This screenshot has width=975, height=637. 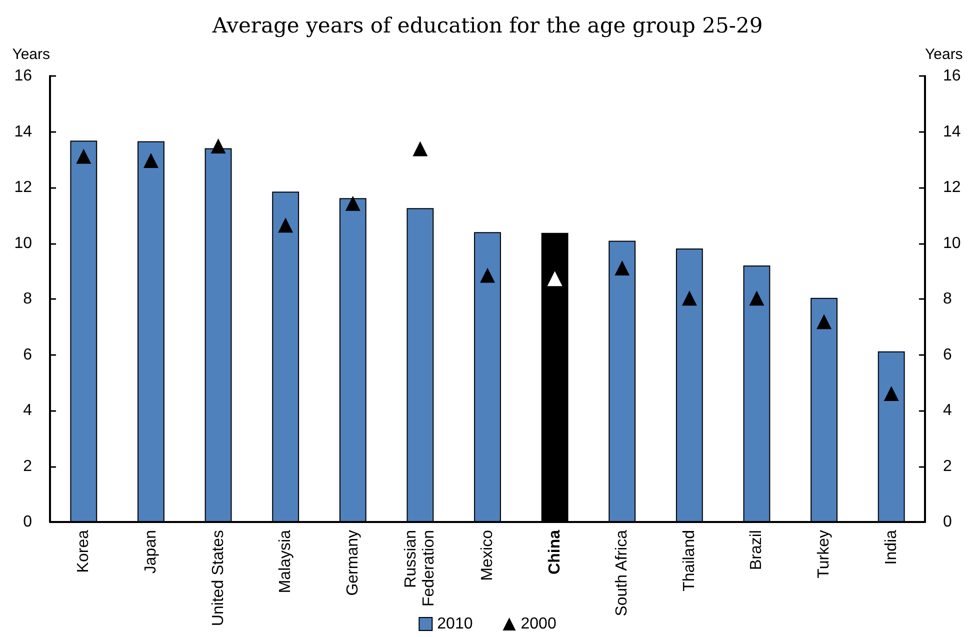 I want to click on y2-tick-label: 12, so click(x=952, y=187).